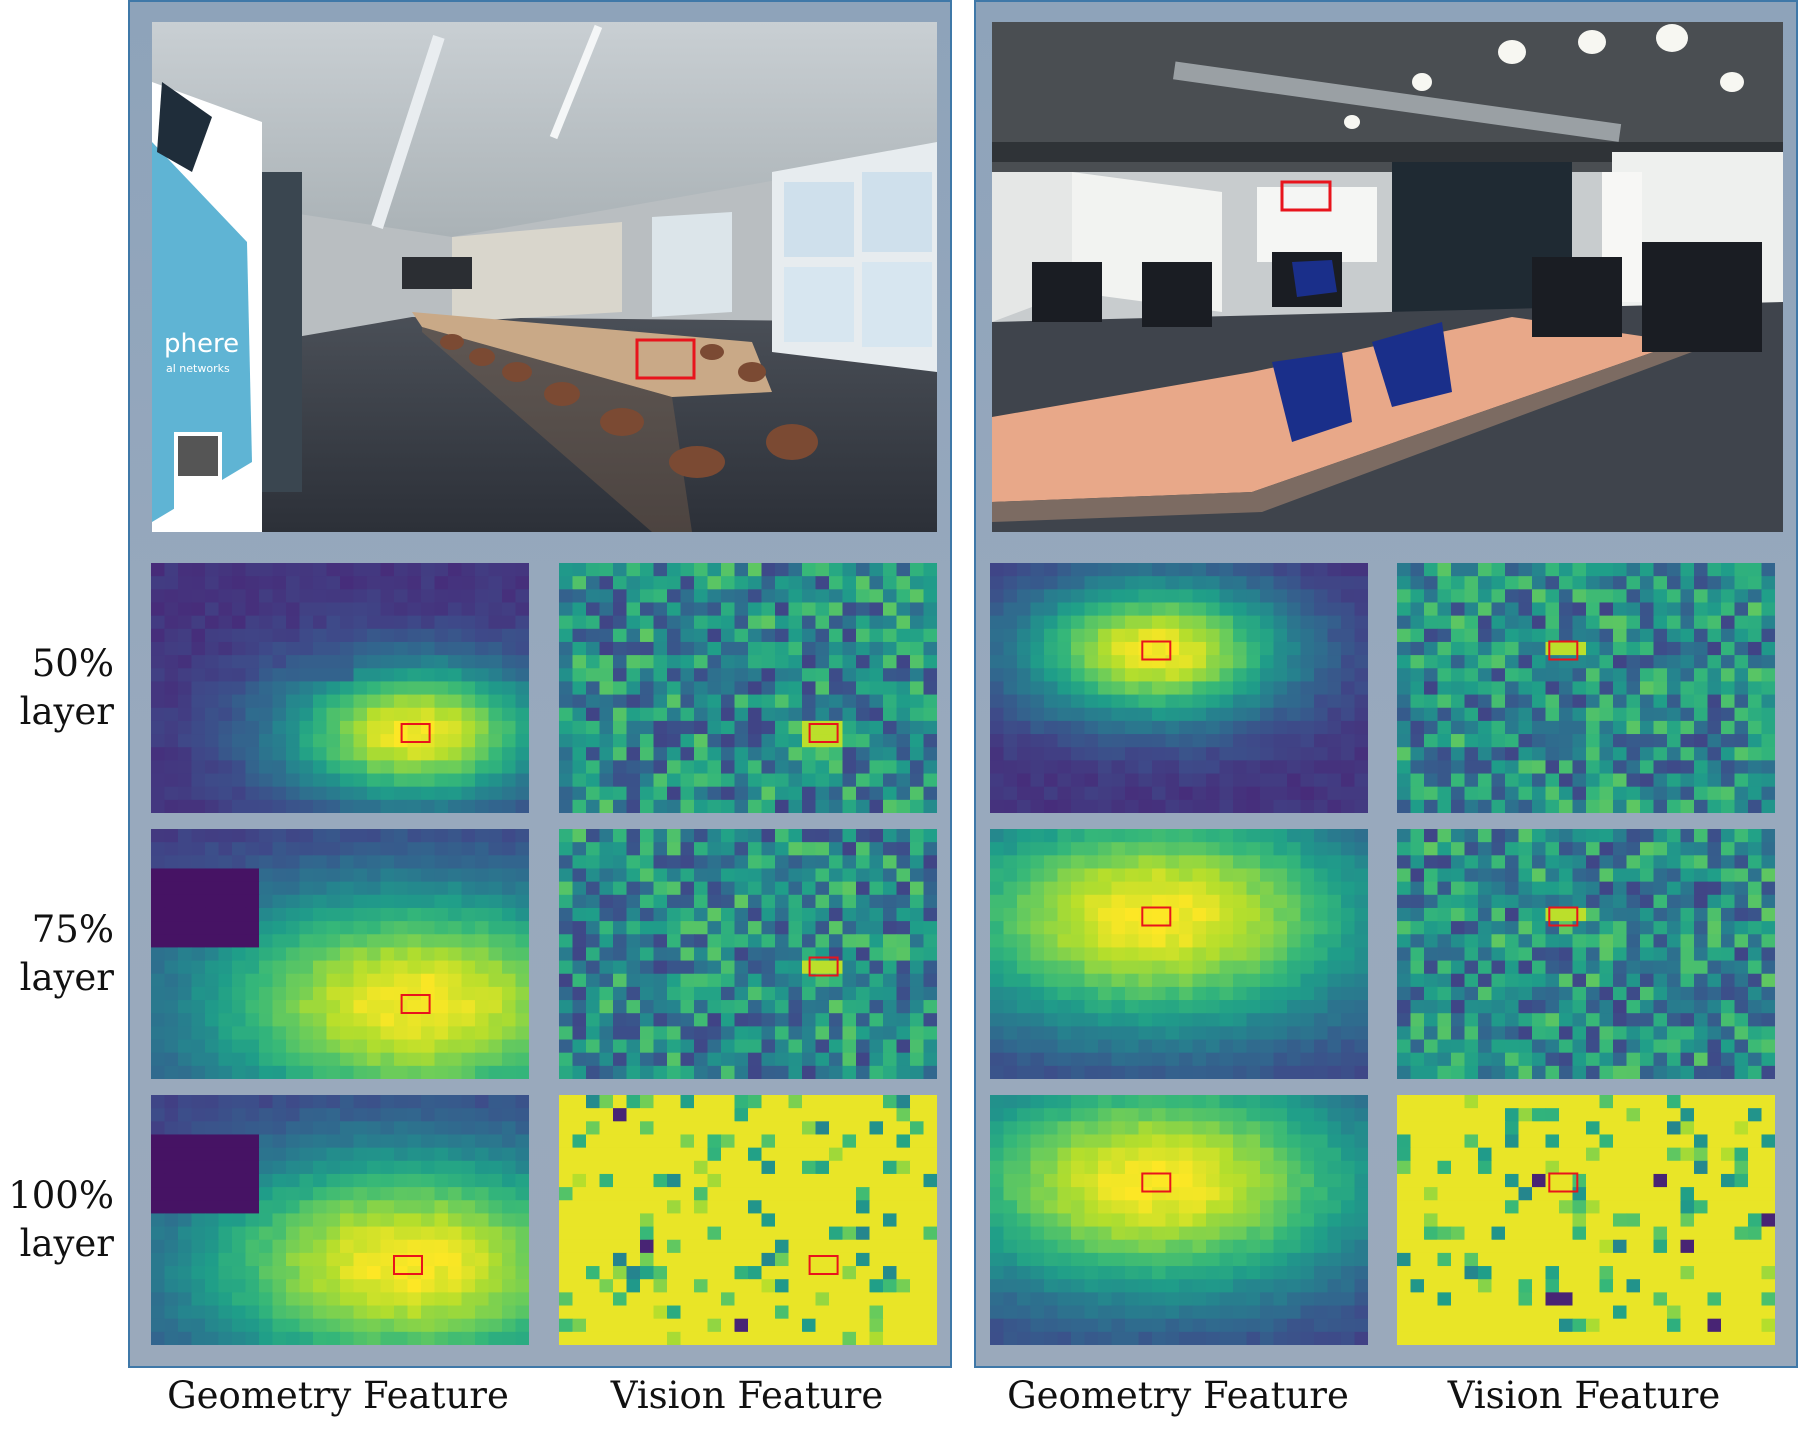 Image resolution: width=1800 pixels, height=1431 pixels. I want to click on vision-heatmap-75-left, so click(748, 954).